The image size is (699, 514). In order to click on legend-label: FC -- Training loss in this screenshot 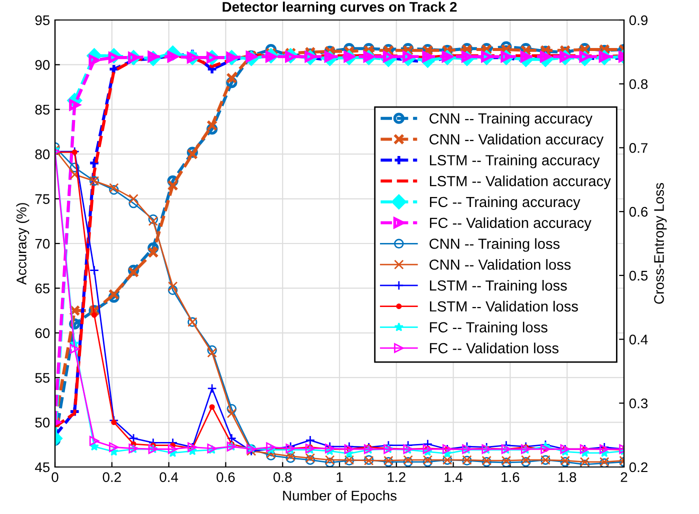, I will do `click(489, 329)`.